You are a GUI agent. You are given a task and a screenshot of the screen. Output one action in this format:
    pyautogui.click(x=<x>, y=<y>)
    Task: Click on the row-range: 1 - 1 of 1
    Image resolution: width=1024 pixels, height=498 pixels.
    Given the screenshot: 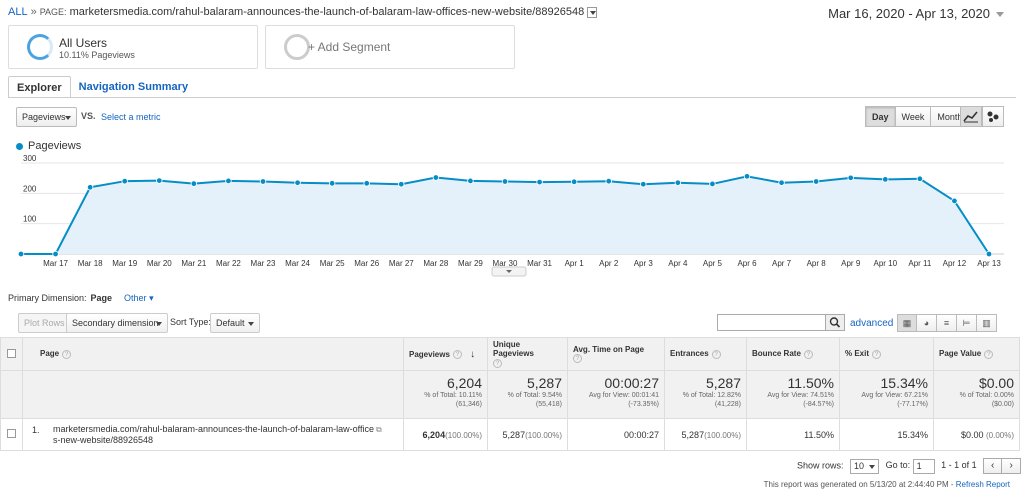 What is the action you would take?
    pyautogui.click(x=959, y=465)
    